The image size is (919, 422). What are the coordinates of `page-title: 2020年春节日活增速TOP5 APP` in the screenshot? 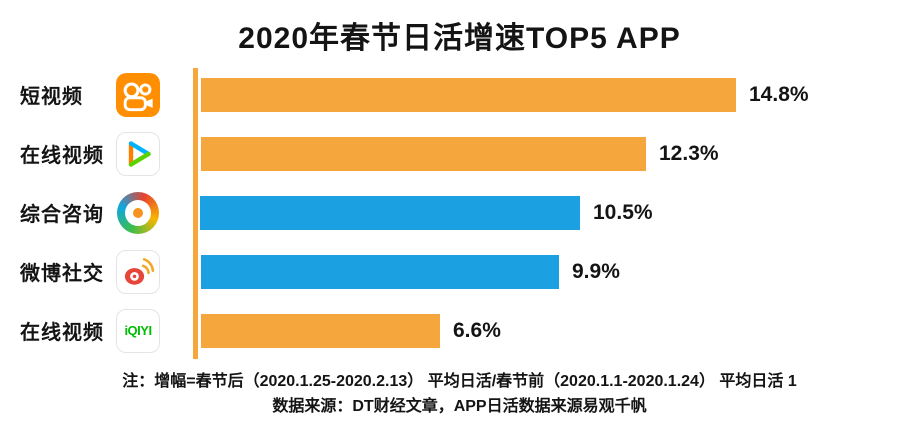 It's located at (459, 38).